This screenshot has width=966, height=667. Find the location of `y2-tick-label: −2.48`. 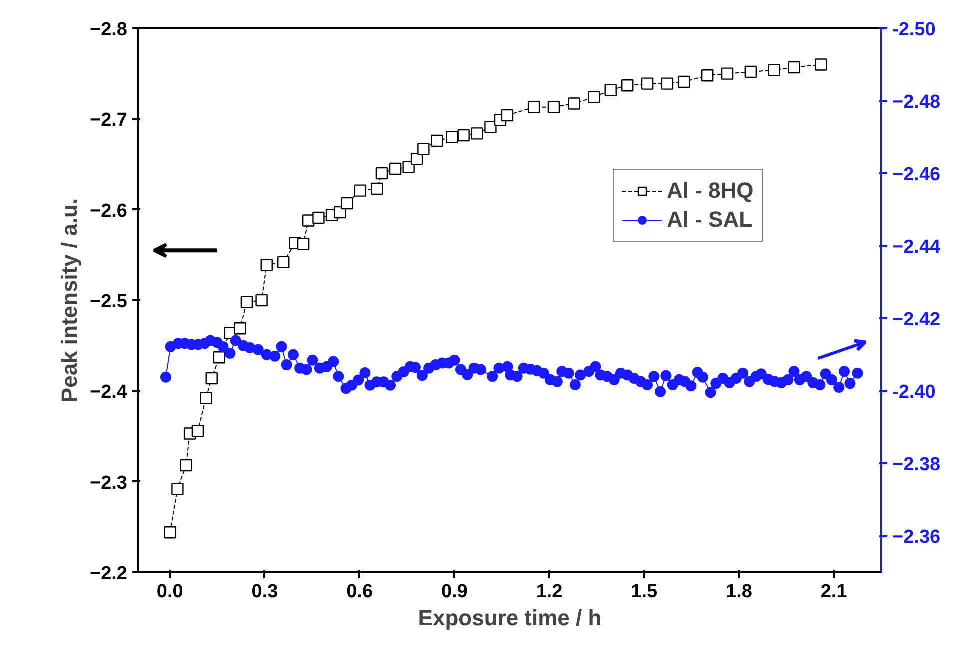

y2-tick-label: −2.48 is located at coordinates (916, 103).